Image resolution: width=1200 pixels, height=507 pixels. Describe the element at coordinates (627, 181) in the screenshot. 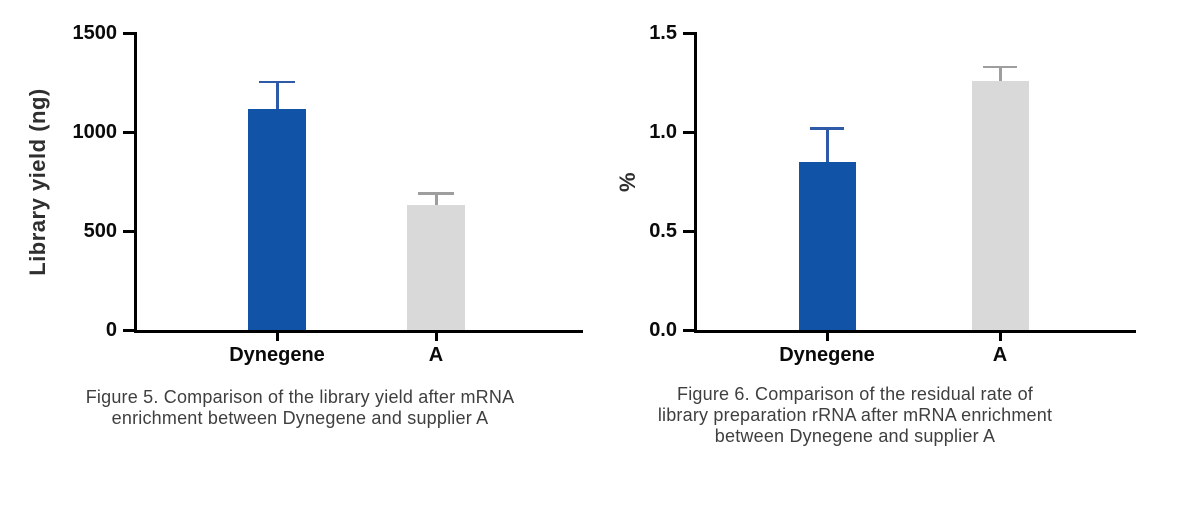

I see `y-axis-title: %` at that location.